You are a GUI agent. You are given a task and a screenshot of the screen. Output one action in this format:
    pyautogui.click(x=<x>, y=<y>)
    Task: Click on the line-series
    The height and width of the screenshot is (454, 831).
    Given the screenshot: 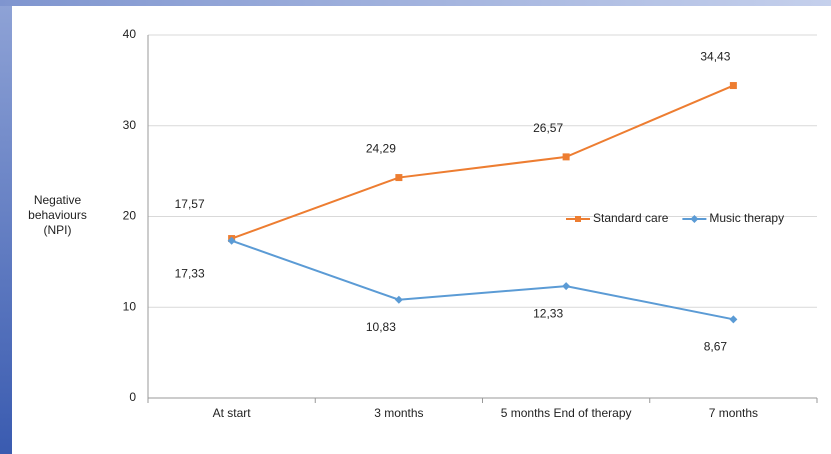 What is the action you would take?
    pyautogui.click(x=482, y=280)
    